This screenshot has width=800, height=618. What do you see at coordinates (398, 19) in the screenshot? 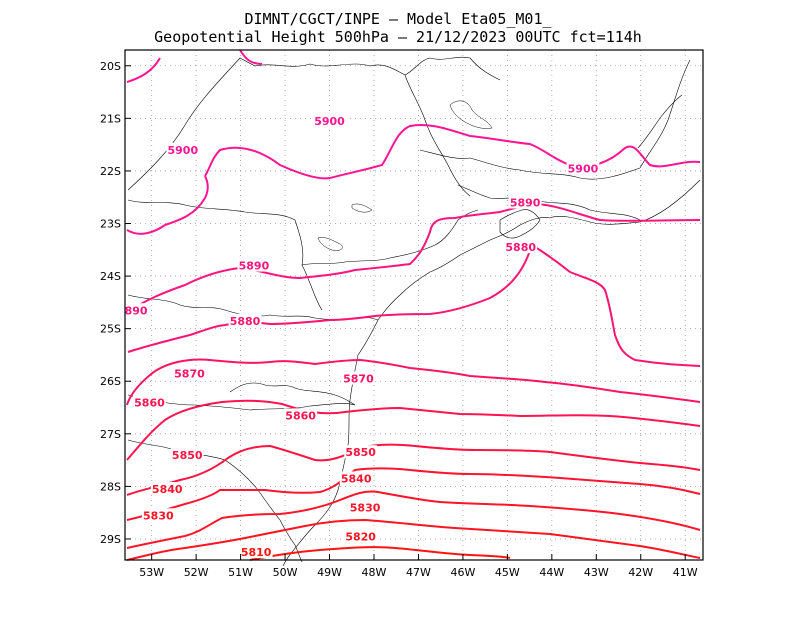
I see `title-line-1: DIMNT/CGCT/INPE – Model Eta05_M01_` at bounding box center [398, 19].